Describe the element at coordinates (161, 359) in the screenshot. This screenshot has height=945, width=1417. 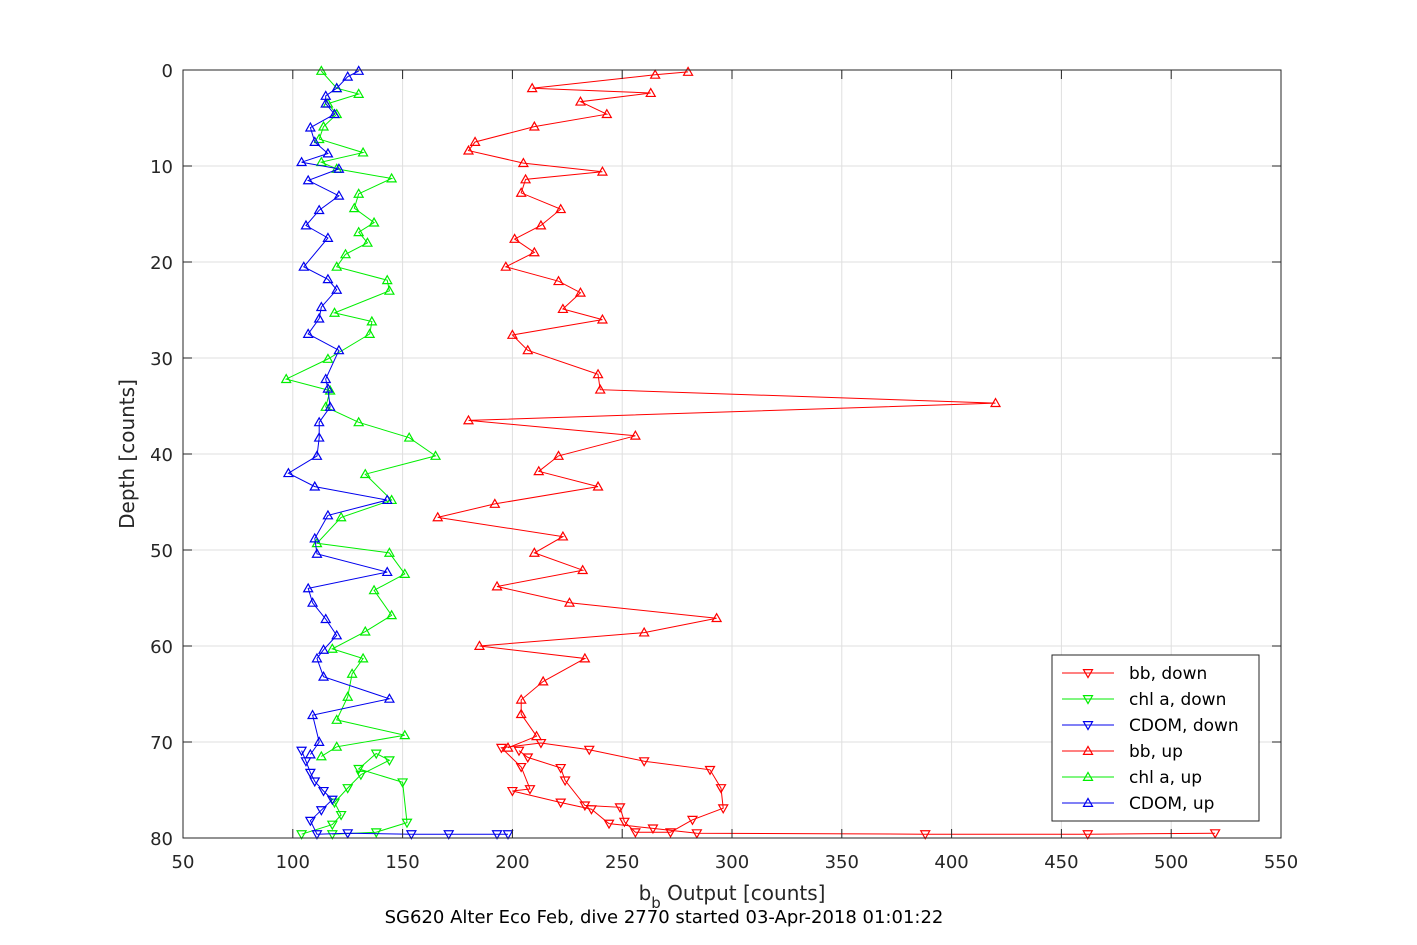
I see `y-tick-label: 30` at that location.